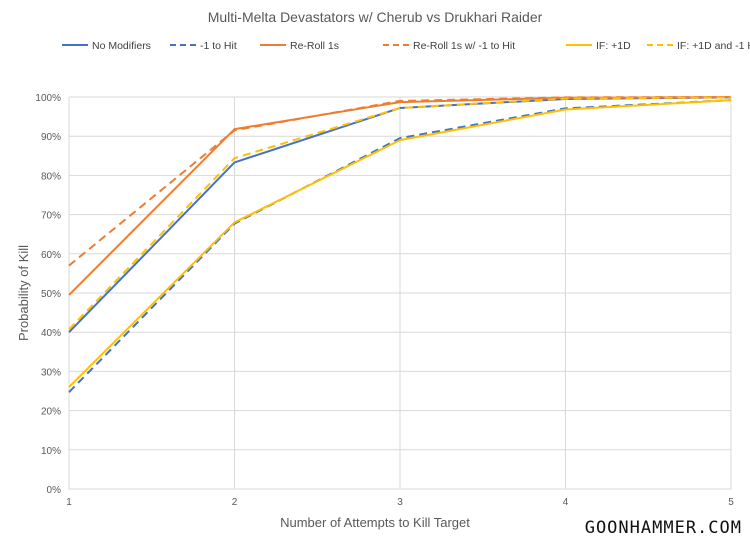 This screenshot has width=750, height=544. What do you see at coordinates (314, 46) in the screenshot?
I see `legend-label: Re-Roll 1s` at bounding box center [314, 46].